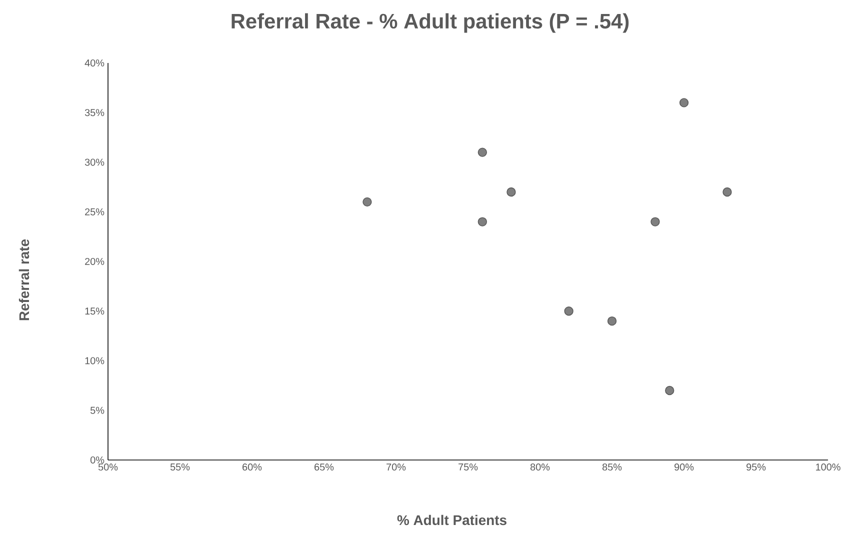 The height and width of the screenshot is (540, 849). I want to click on x-tick-label: 100%, so click(828, 467).